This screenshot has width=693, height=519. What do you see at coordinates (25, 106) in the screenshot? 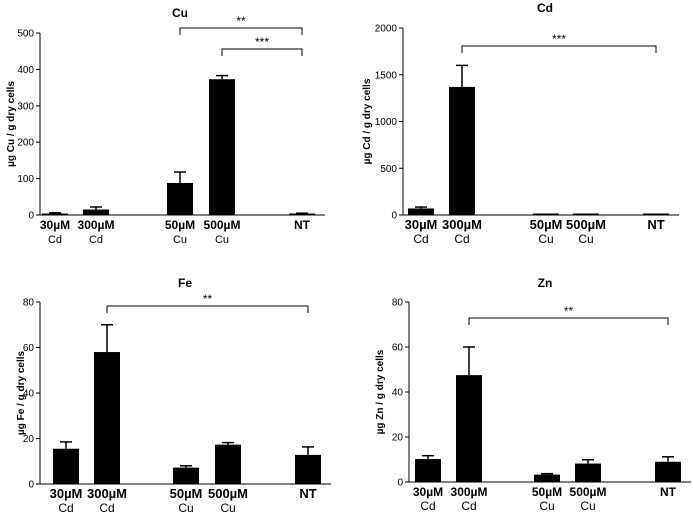
I see `y-tick-label: 300` at bounding box center [25, 106].